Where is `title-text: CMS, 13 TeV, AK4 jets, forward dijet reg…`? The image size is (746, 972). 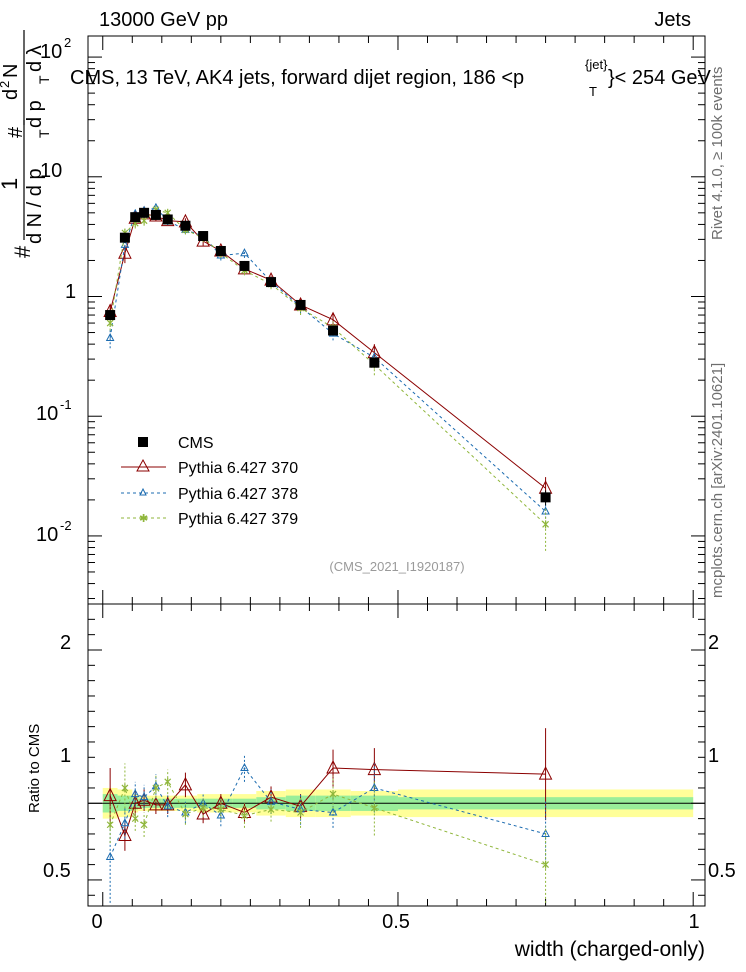 title-text: CMS, 13 TeV, AK4 jets, forward dijet reg… is located at coordinates (297, 78).